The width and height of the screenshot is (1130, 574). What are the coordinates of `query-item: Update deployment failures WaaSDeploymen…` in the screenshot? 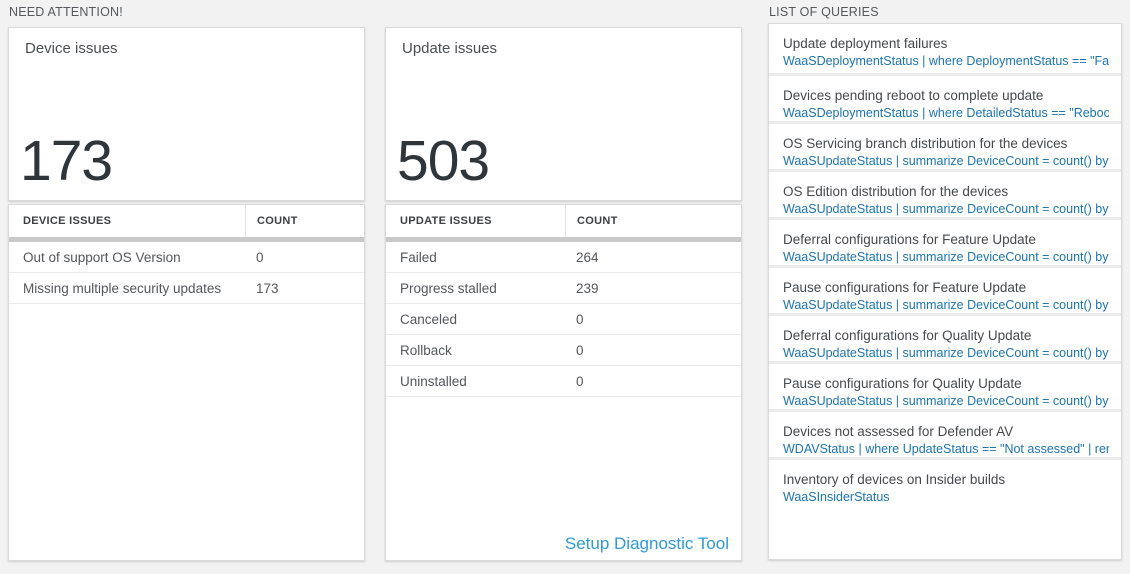 It's located at (945, 50).